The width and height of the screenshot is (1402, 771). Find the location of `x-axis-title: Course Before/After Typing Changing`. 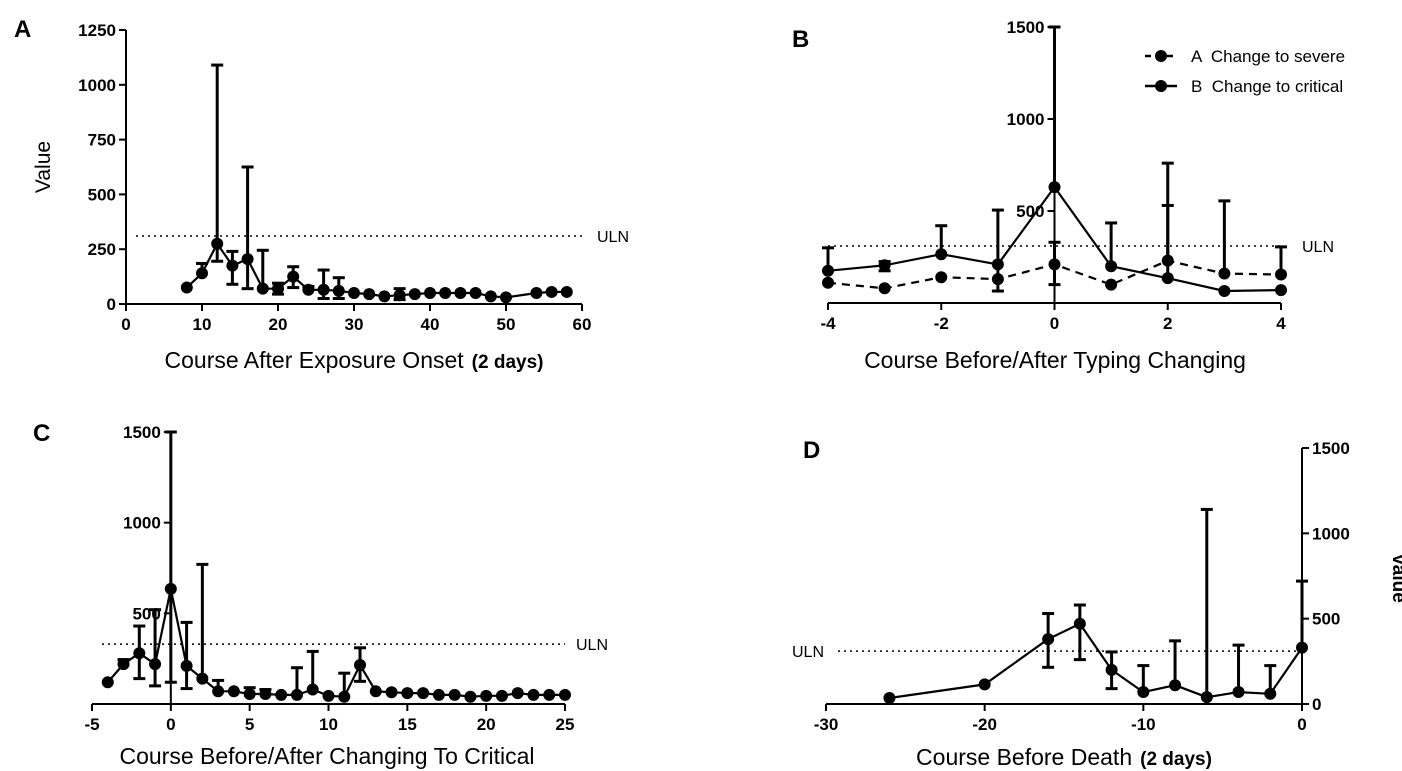

x-axis-title: Course Before/After Typing Changing is located at coordinates (1055, 360).